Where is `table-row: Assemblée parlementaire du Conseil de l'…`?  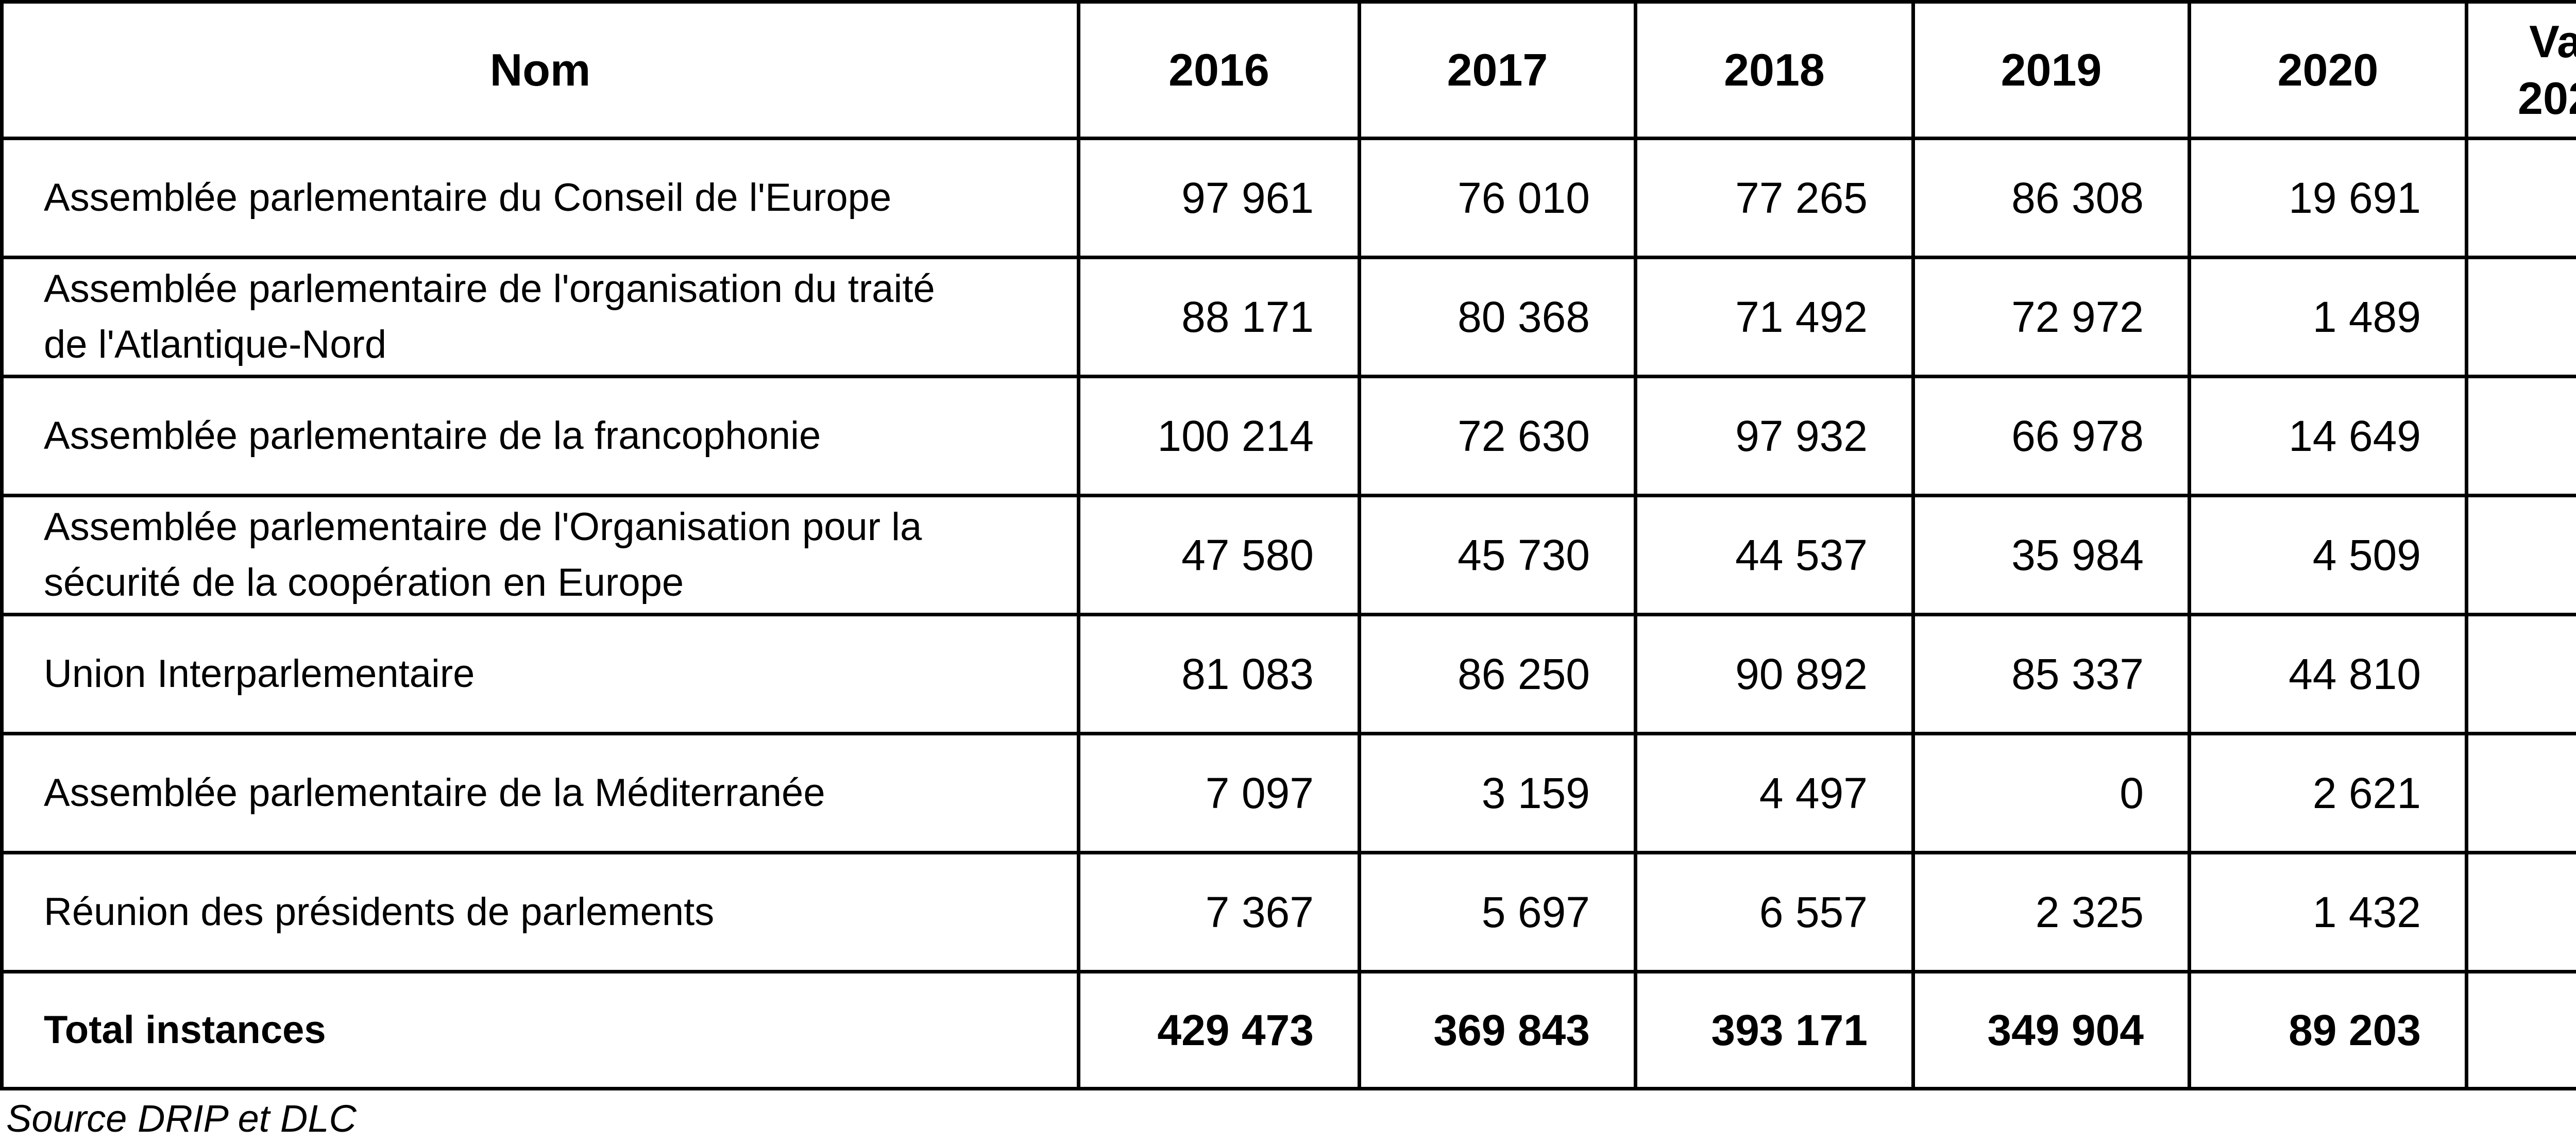 table-row: Assemblée parlementaire du Conseil de l'… is located at coordinates (1288, 198).